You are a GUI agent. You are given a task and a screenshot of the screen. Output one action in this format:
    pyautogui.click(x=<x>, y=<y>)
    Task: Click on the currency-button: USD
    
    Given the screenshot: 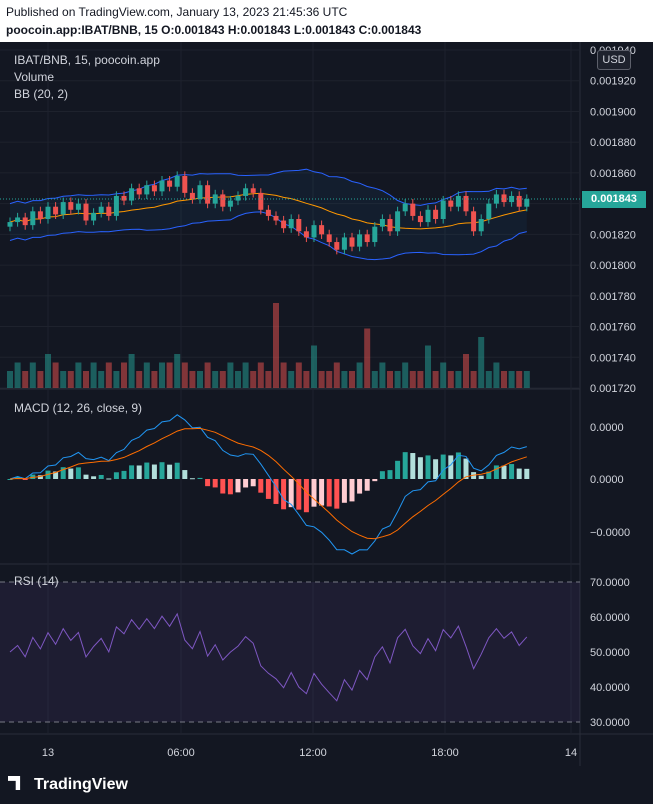 What is the action you would take?
    pyautogui.click(x=614, y=60)
    